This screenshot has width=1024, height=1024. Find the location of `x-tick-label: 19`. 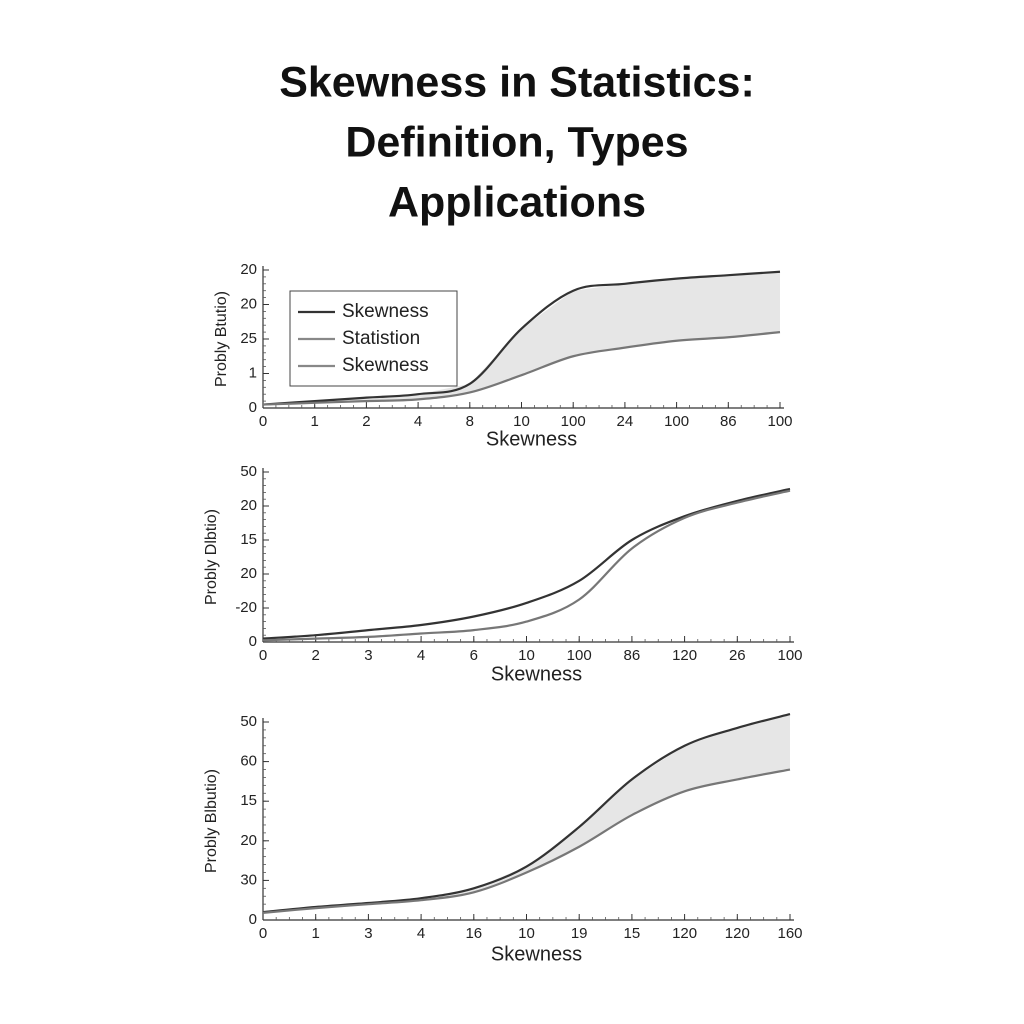

x-tick-label: 19 is located at coordinates (579, 933).